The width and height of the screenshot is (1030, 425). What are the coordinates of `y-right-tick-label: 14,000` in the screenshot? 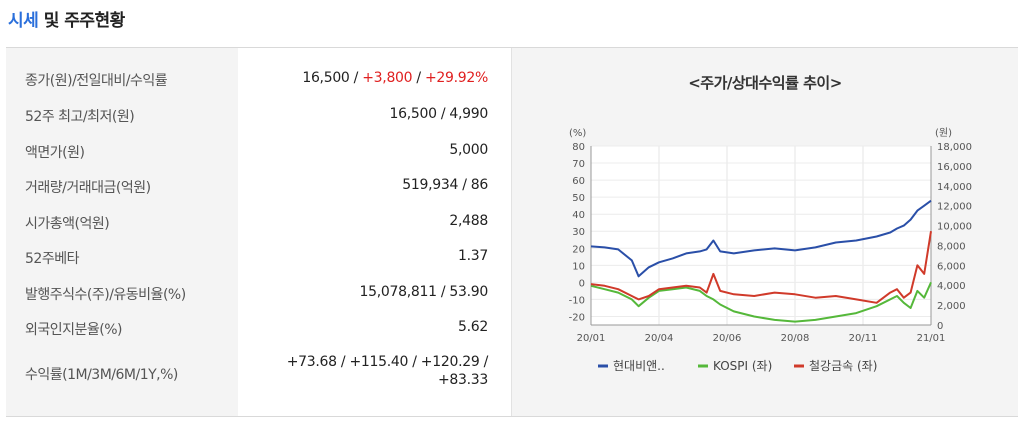 It's located at (954, 187).